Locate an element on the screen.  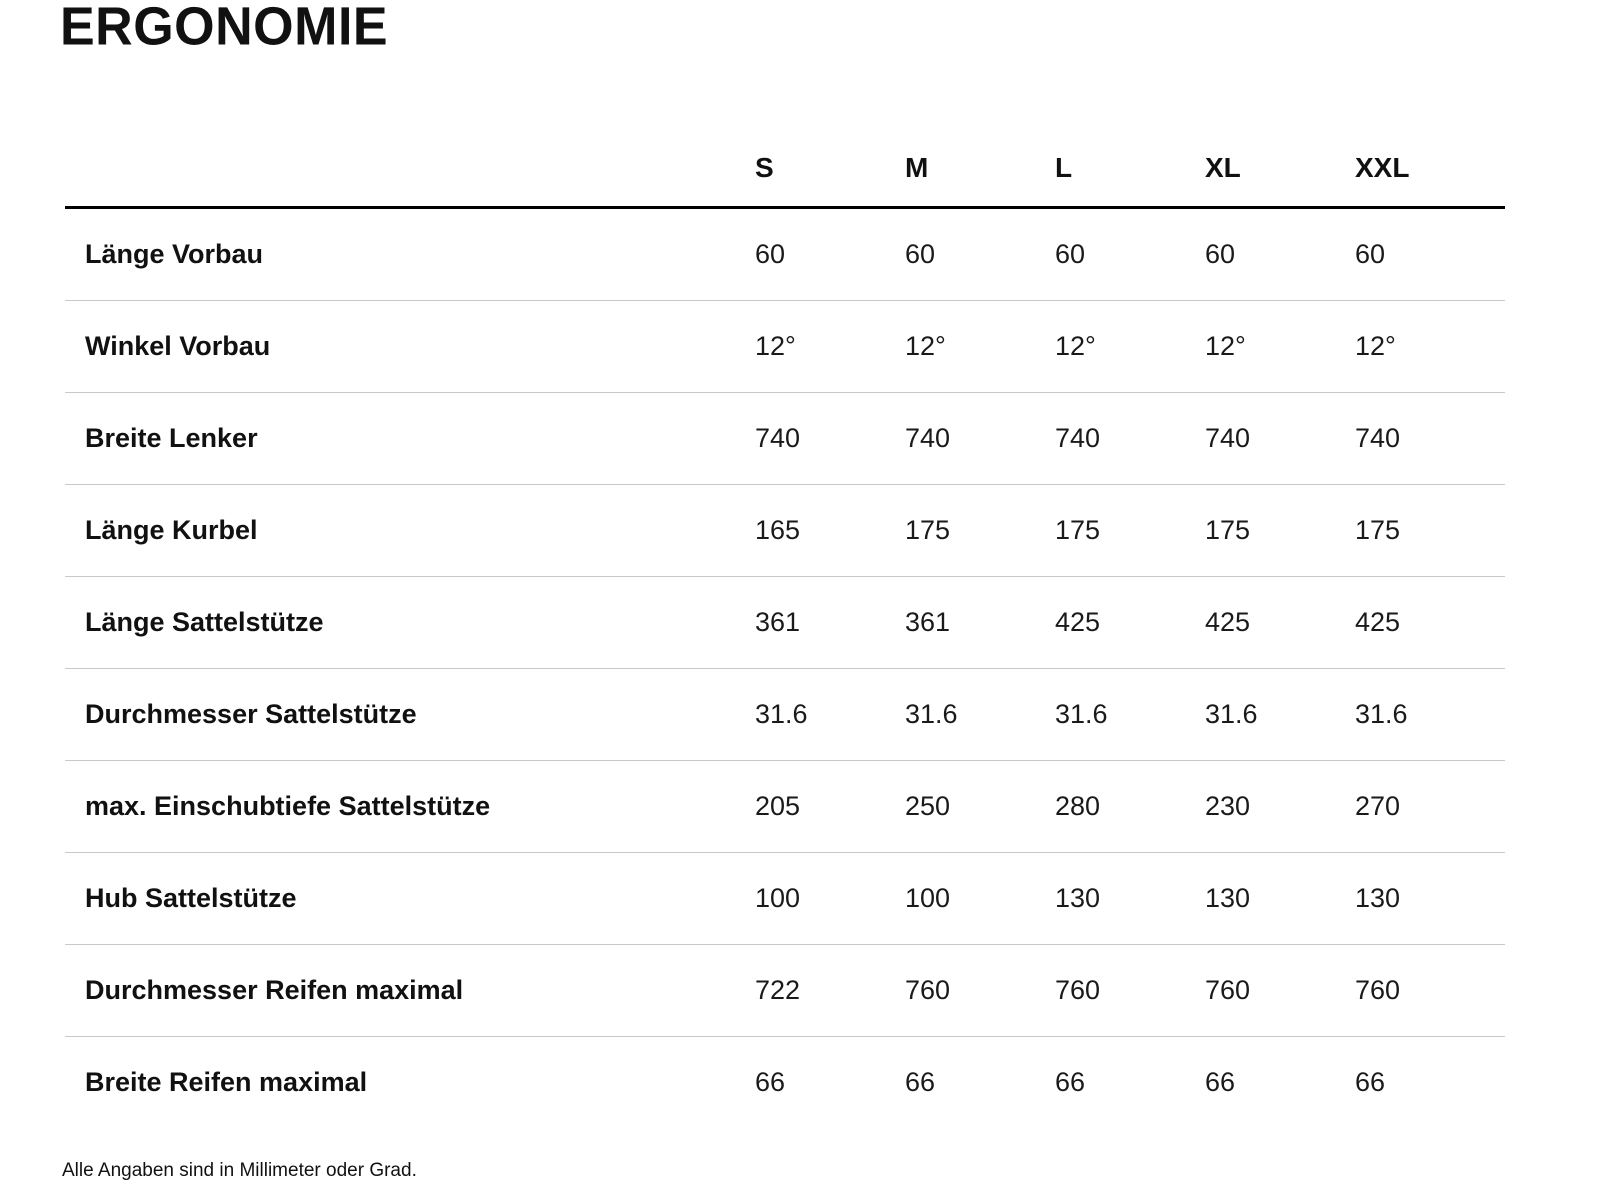
cell-value: 165 is located at coordinates (778, 530).